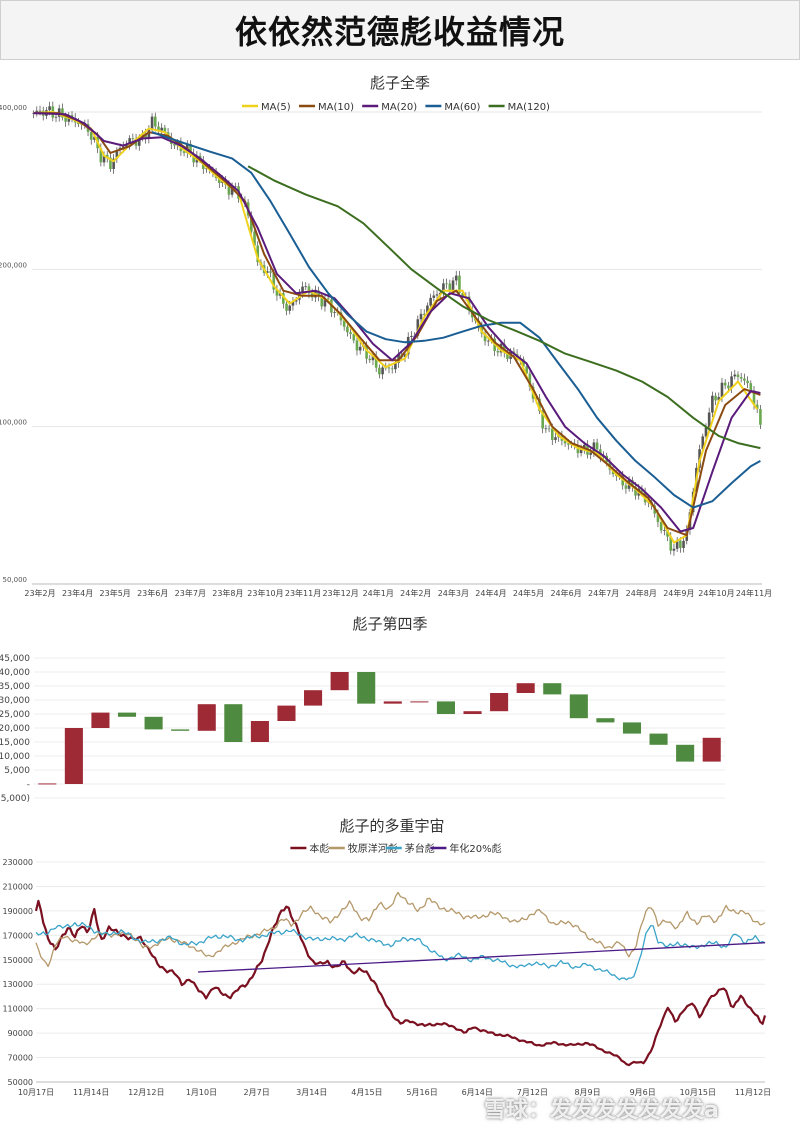 This screenshot has width=800, height=1131. Describe the element at coordinates (17, 960) in the screenshot. I see `y-tick-label: 150000` at that location.